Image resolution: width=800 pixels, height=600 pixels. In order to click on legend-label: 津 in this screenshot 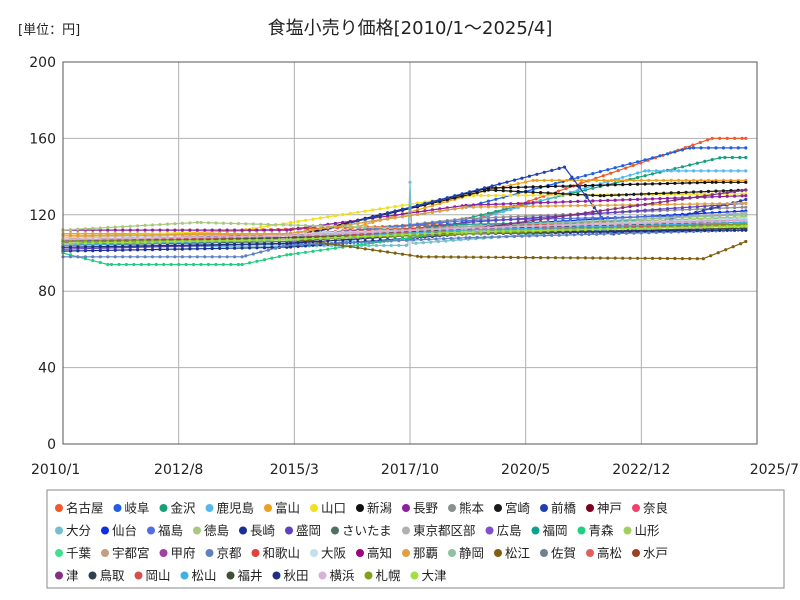, I will do `click(72, 575)`.